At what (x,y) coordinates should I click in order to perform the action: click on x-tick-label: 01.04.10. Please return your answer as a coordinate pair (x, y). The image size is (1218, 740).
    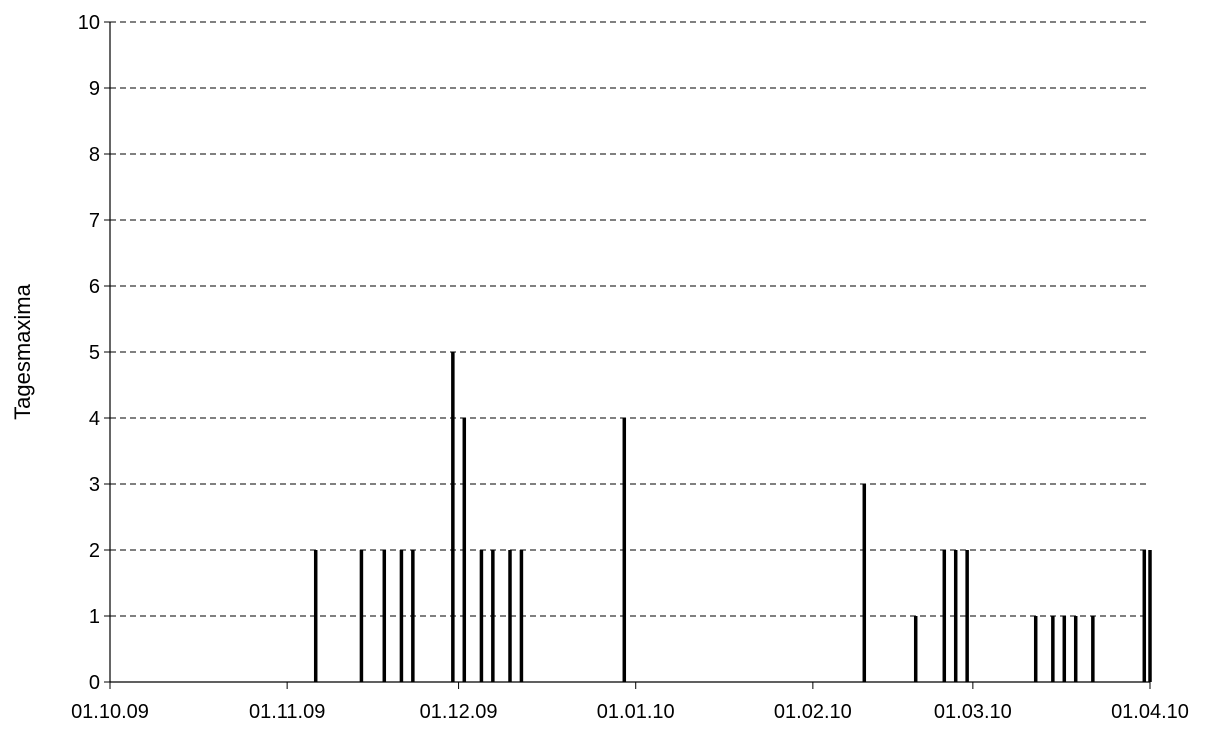
    Looking at the image, I should click on (1150, 712).